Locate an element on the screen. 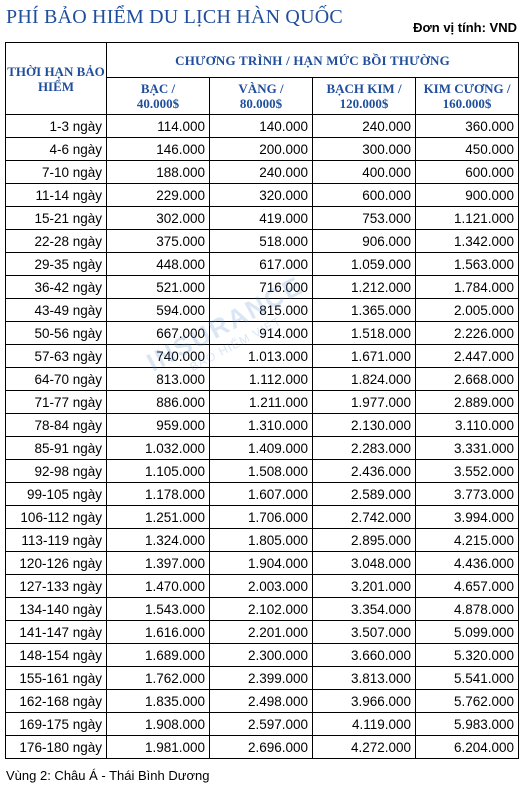  premium-cell: 2.201.000 is located at coordinates (261, 632).